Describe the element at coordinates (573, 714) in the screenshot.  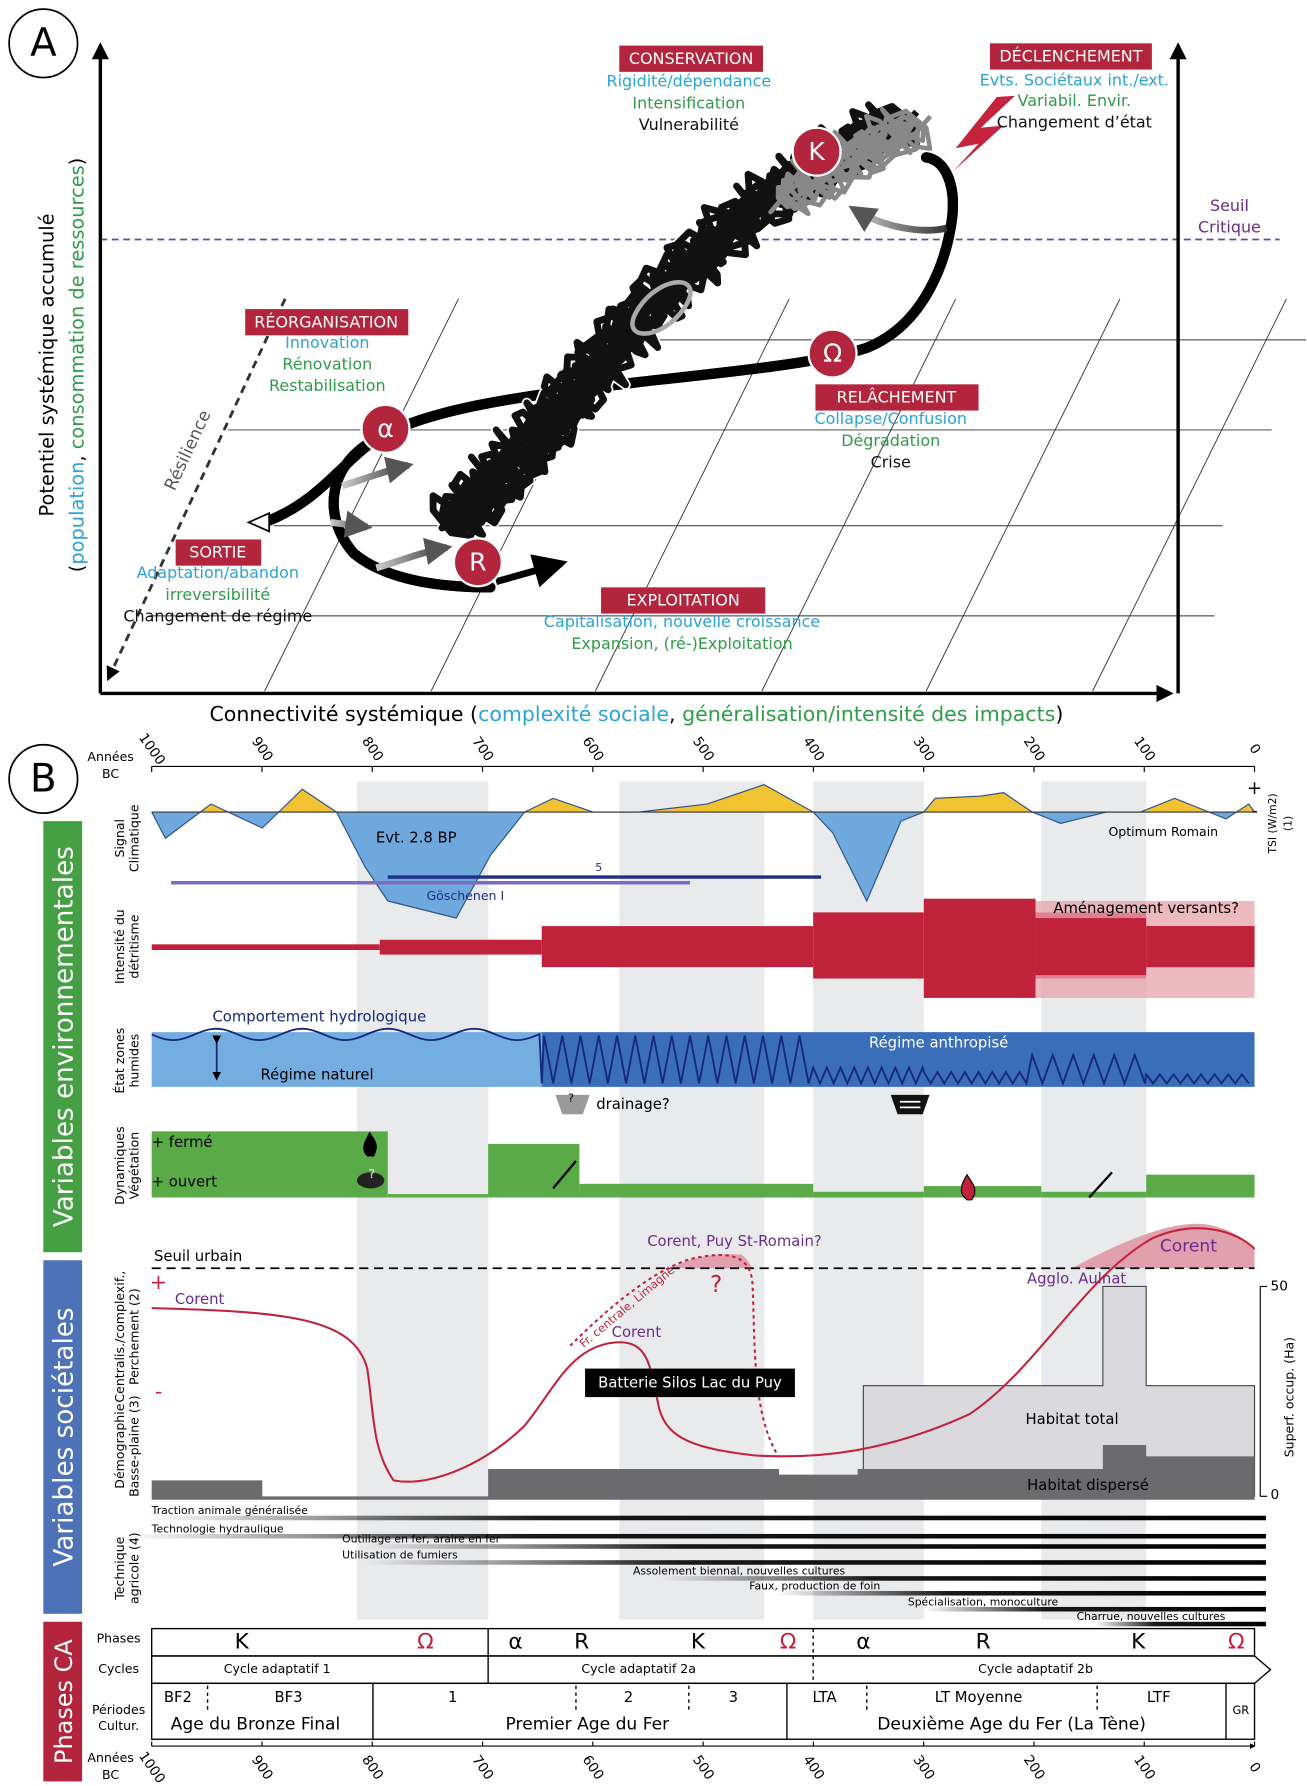
I see `label: complexité sociale` at that location.